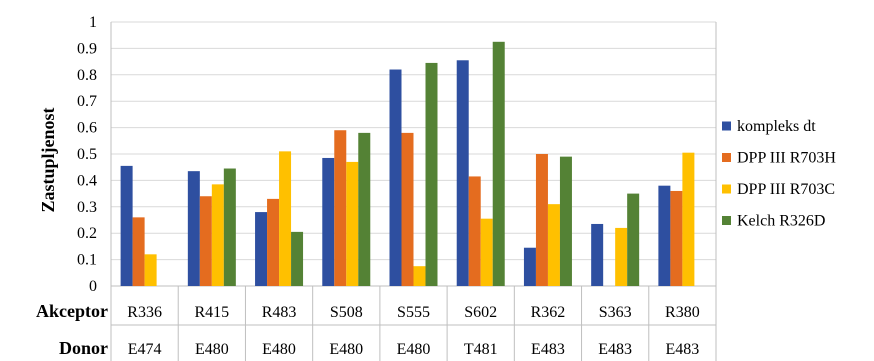 This screenshot has height=361, width=874. Describe the element at coordinates (87, 260) in the screenshot. I see `y-tick-label: 0.1` at that location.